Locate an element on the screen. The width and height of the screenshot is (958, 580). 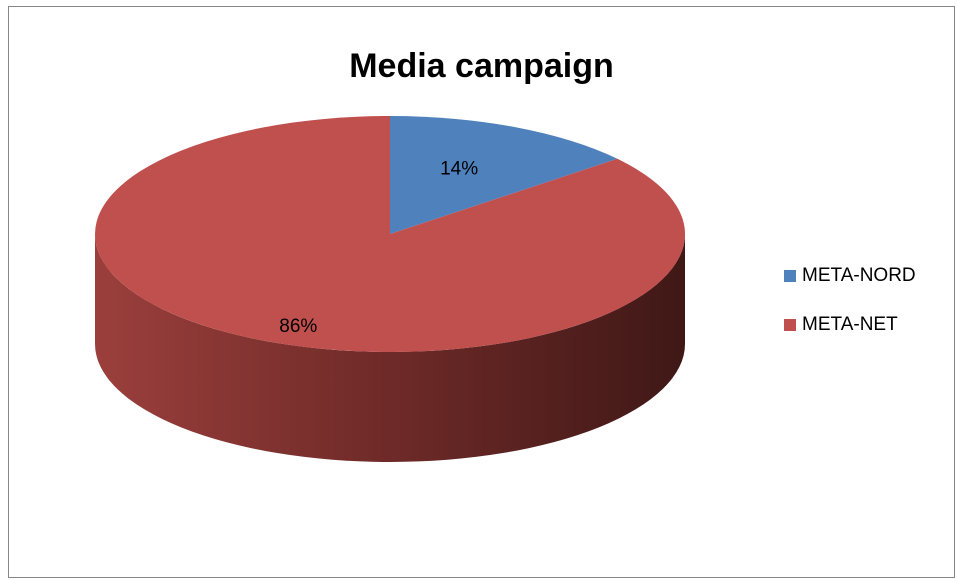
legend-label-meta-nord: META-NORD is located at coordinates (859, 275).